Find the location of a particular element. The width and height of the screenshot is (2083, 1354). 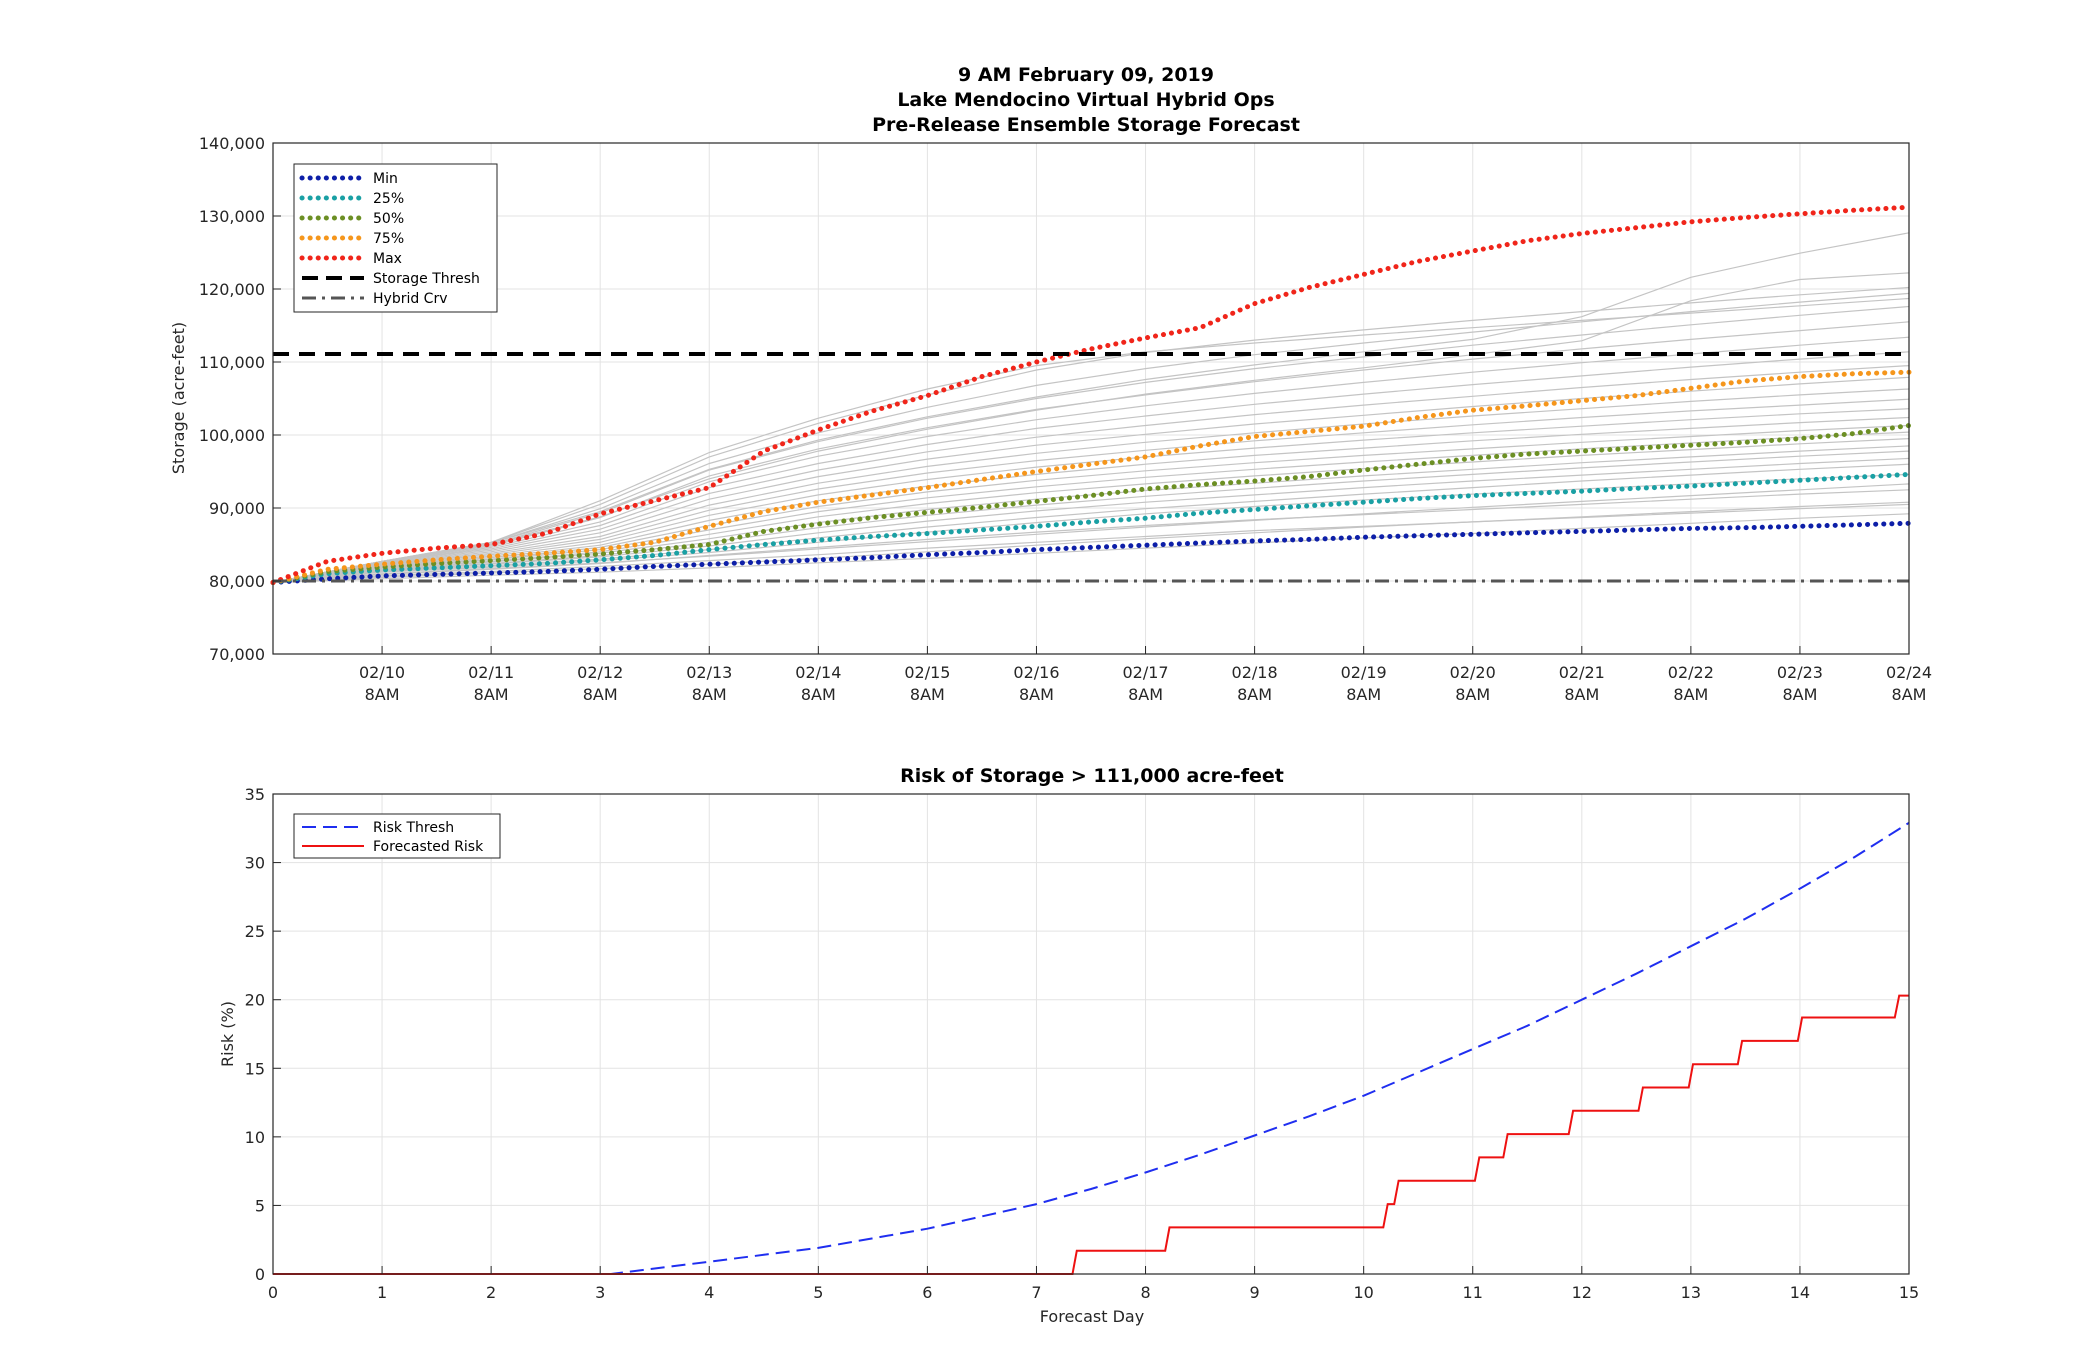

risk-tick-label-x: 13 is located at coordinates (1691, 1292).